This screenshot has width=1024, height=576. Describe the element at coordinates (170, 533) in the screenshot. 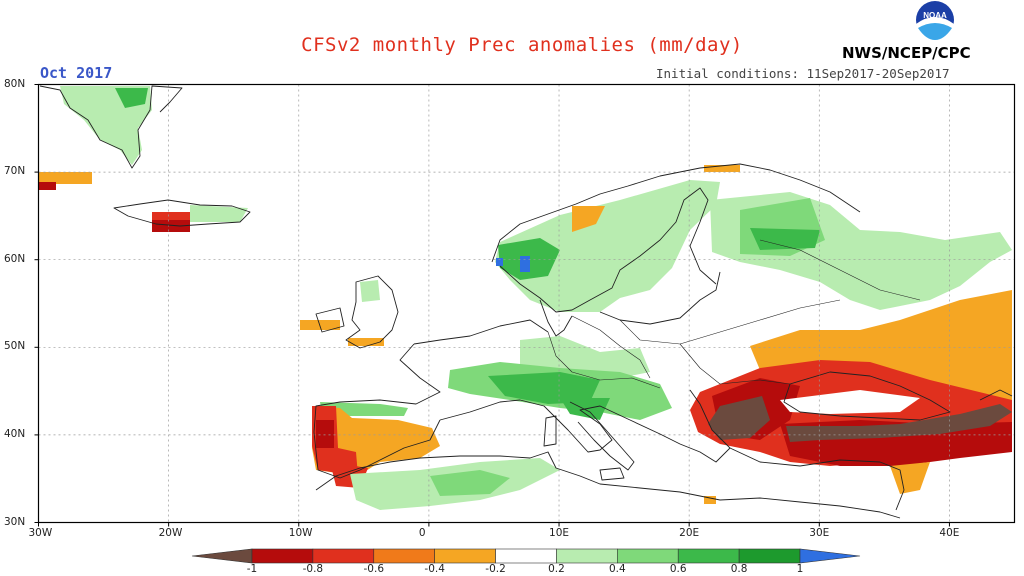

I see `longitude-label: 20W` at that location.